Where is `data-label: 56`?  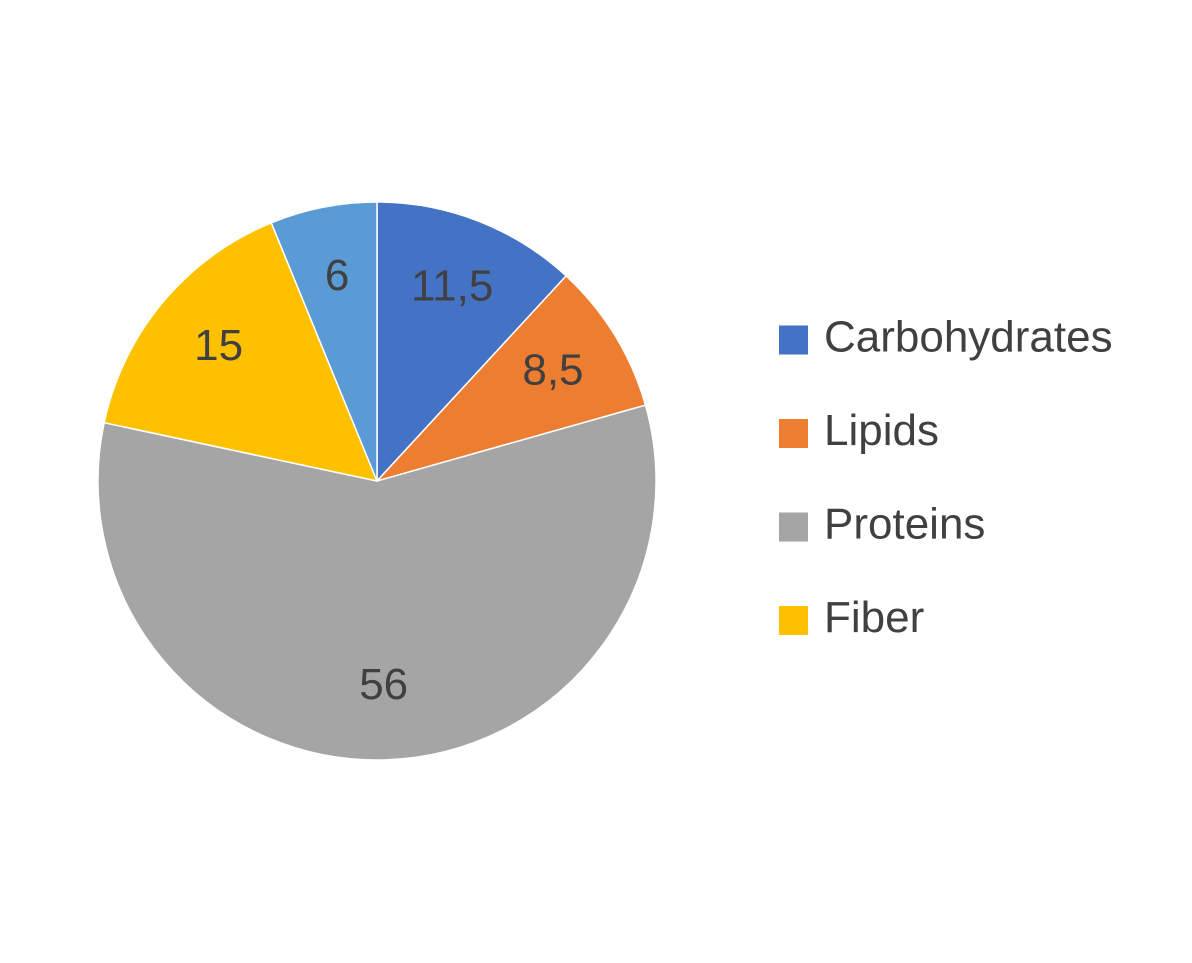
data-label: 56 is located at coordinates (383, 684).